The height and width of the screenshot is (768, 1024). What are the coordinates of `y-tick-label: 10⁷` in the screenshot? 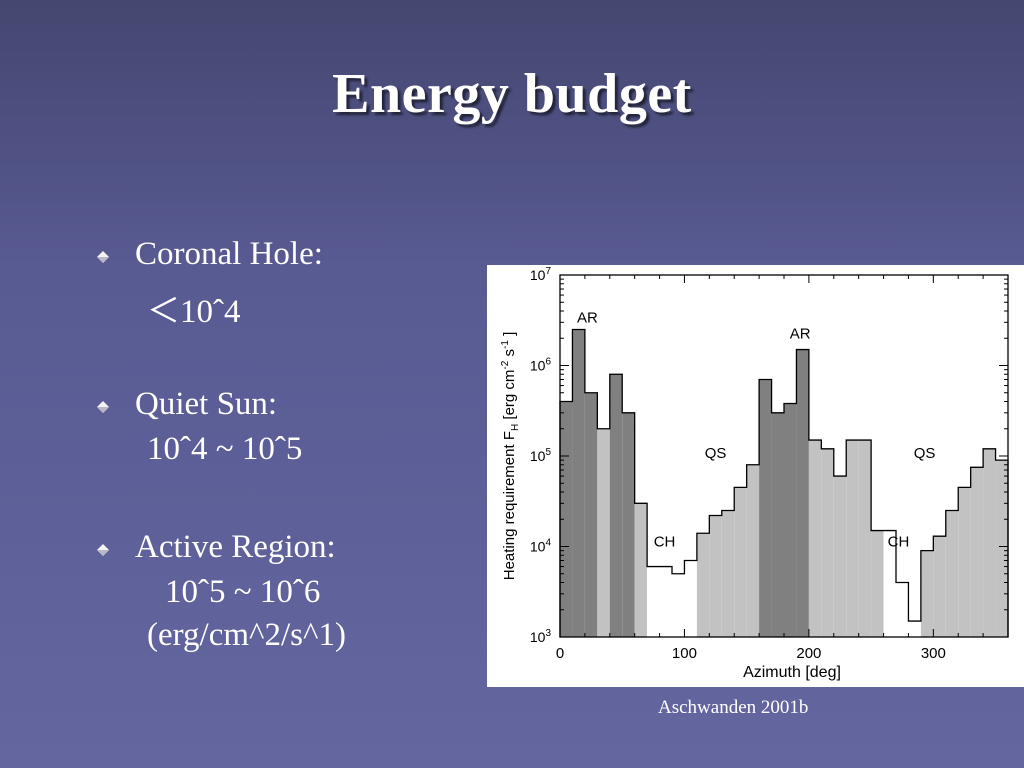 It's located at (541, 274).